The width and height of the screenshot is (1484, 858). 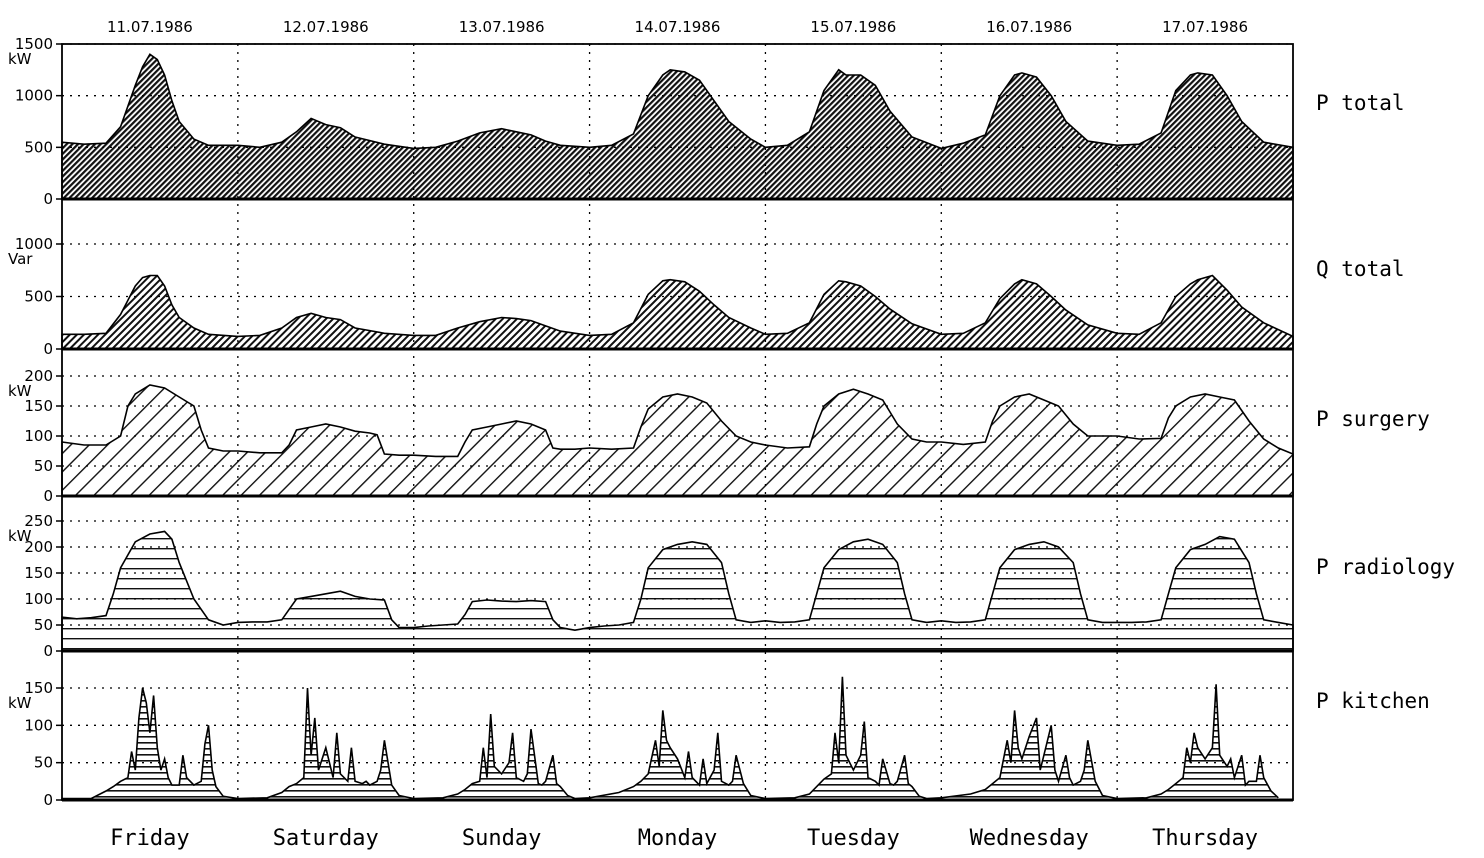 What do you see at coordinates (677, 126) in the screenshot?
I see `series-area-p-total` at bounding box center [677, 126].